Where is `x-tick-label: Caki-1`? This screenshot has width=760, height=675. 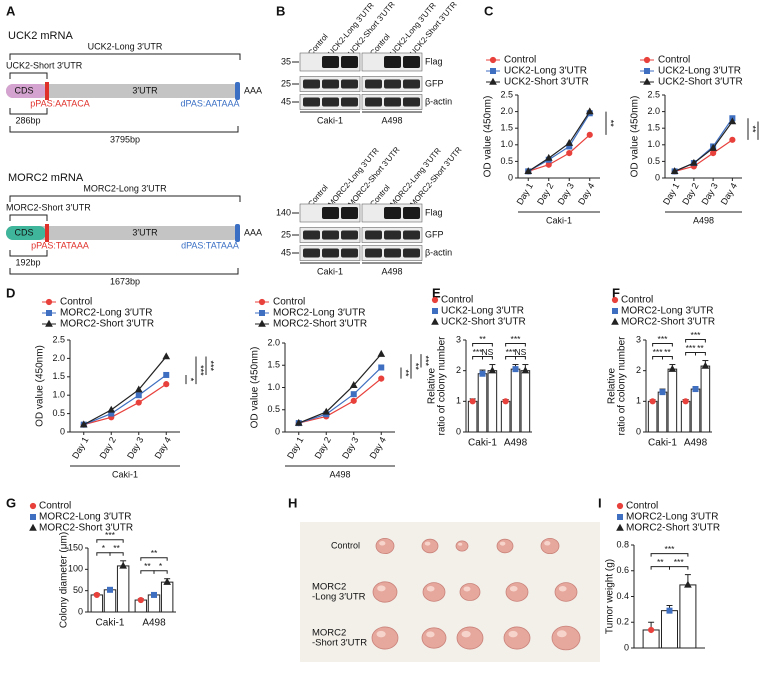
x-tick-label: Caki-1 is located at coordinates (110, 623).